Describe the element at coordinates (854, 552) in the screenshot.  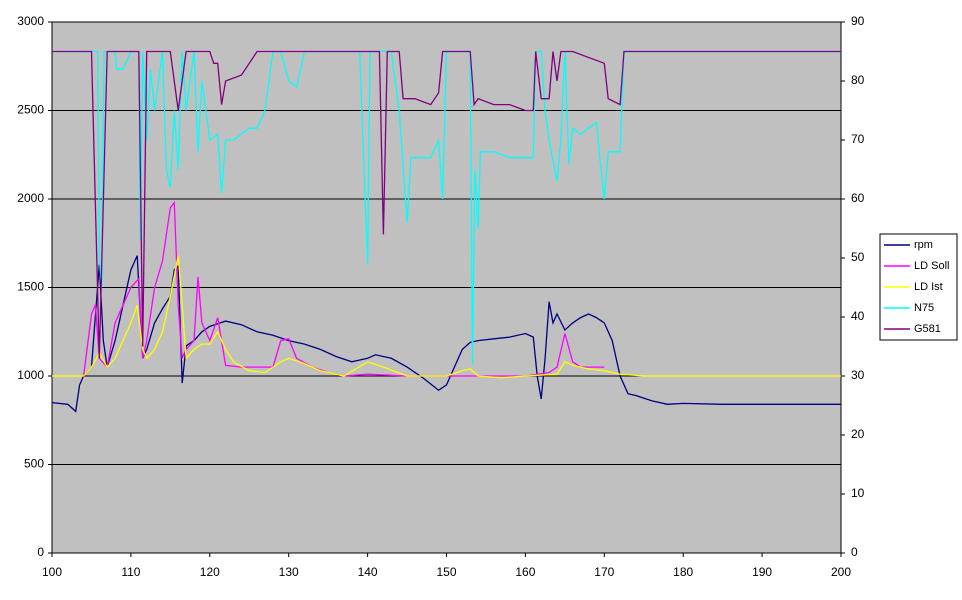
I see `y2-tick-label: 0` at that location.